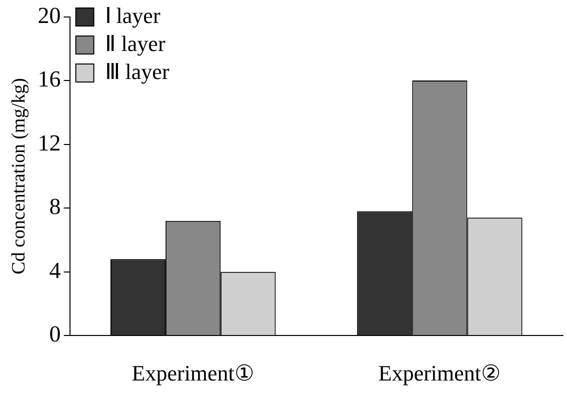 Image resolution: width=567 pixels, height=412 pixels. I want to click on legend-label: Ⅲ layer, so click(137, 71).